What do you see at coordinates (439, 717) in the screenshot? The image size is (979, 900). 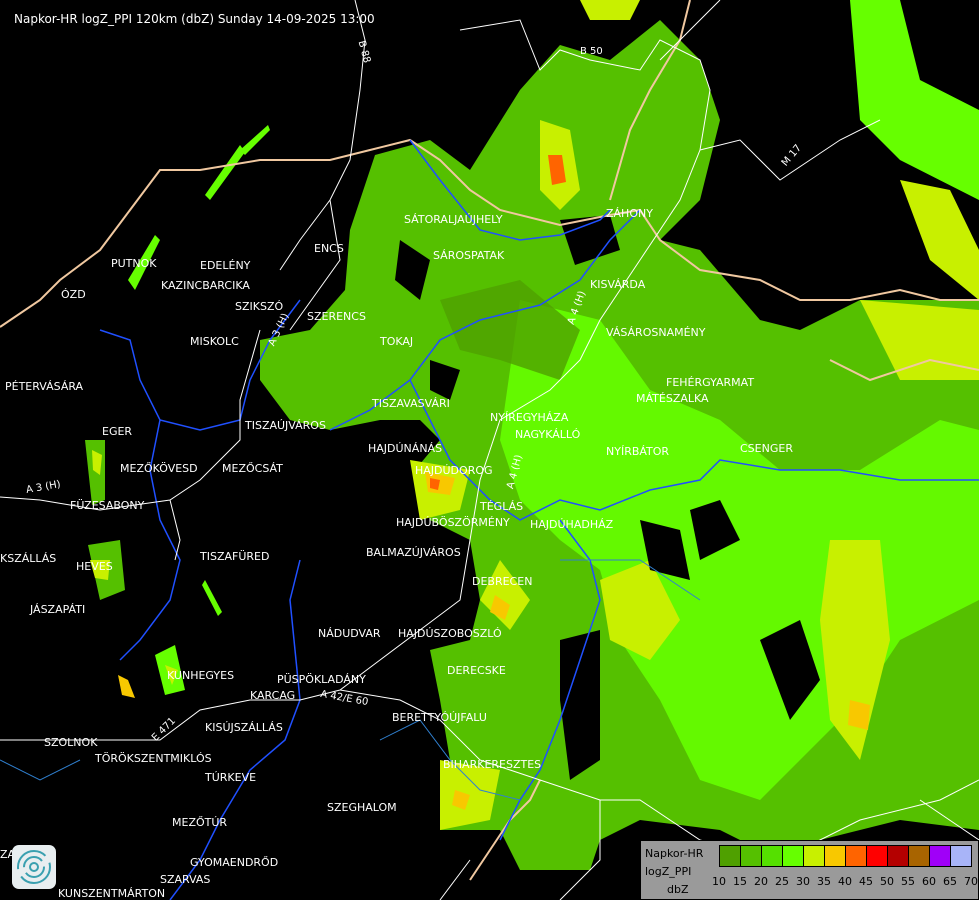 I see `city-label: BERETTYÓÚJFALU` at bounding box center [439, 717].